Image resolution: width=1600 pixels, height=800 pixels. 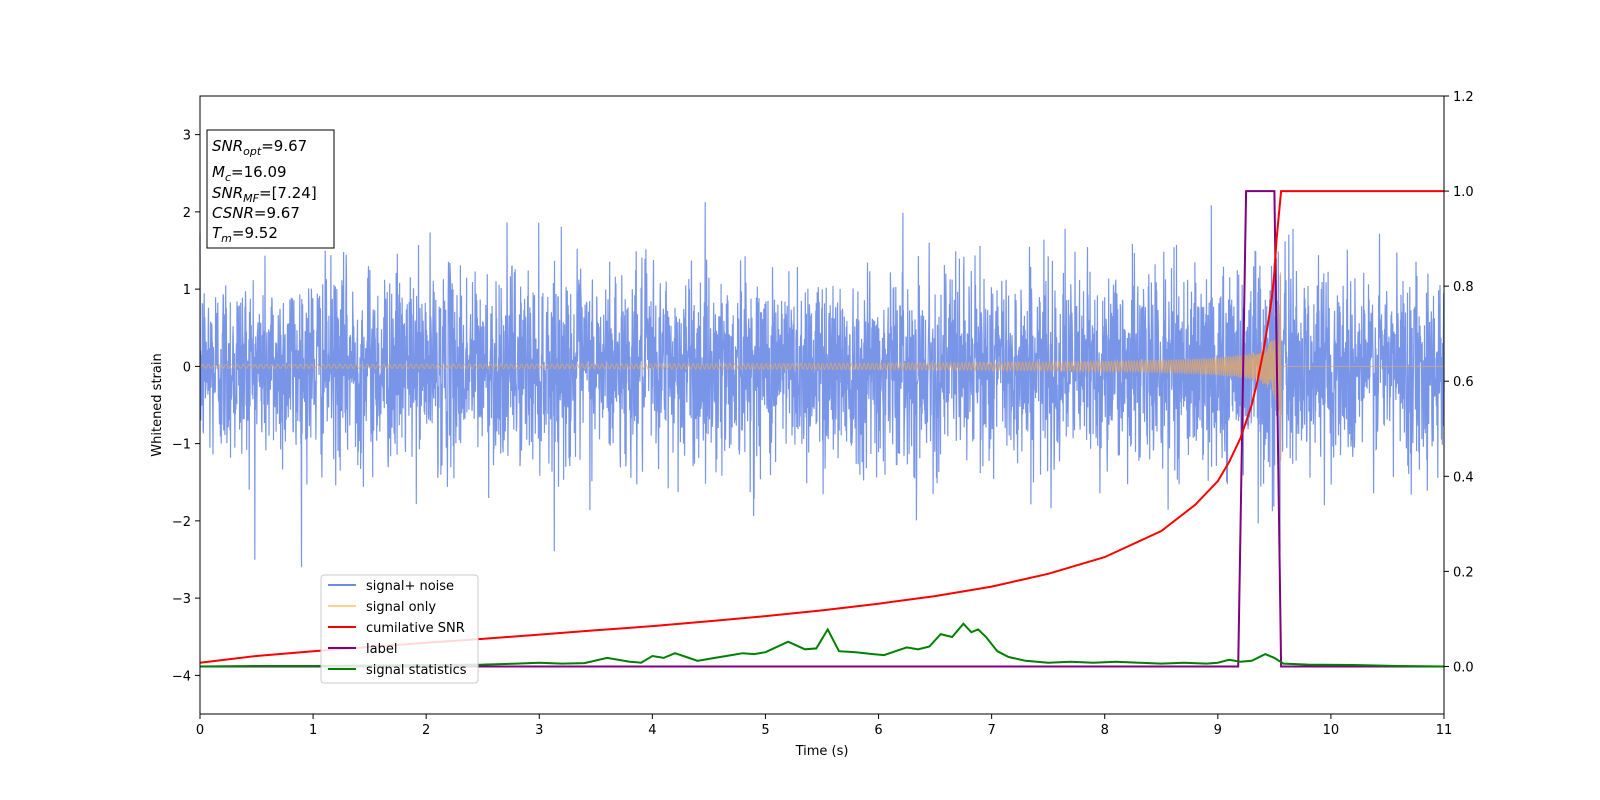 I want to click on x-tick-label: 4, so click(x=652, y=730).